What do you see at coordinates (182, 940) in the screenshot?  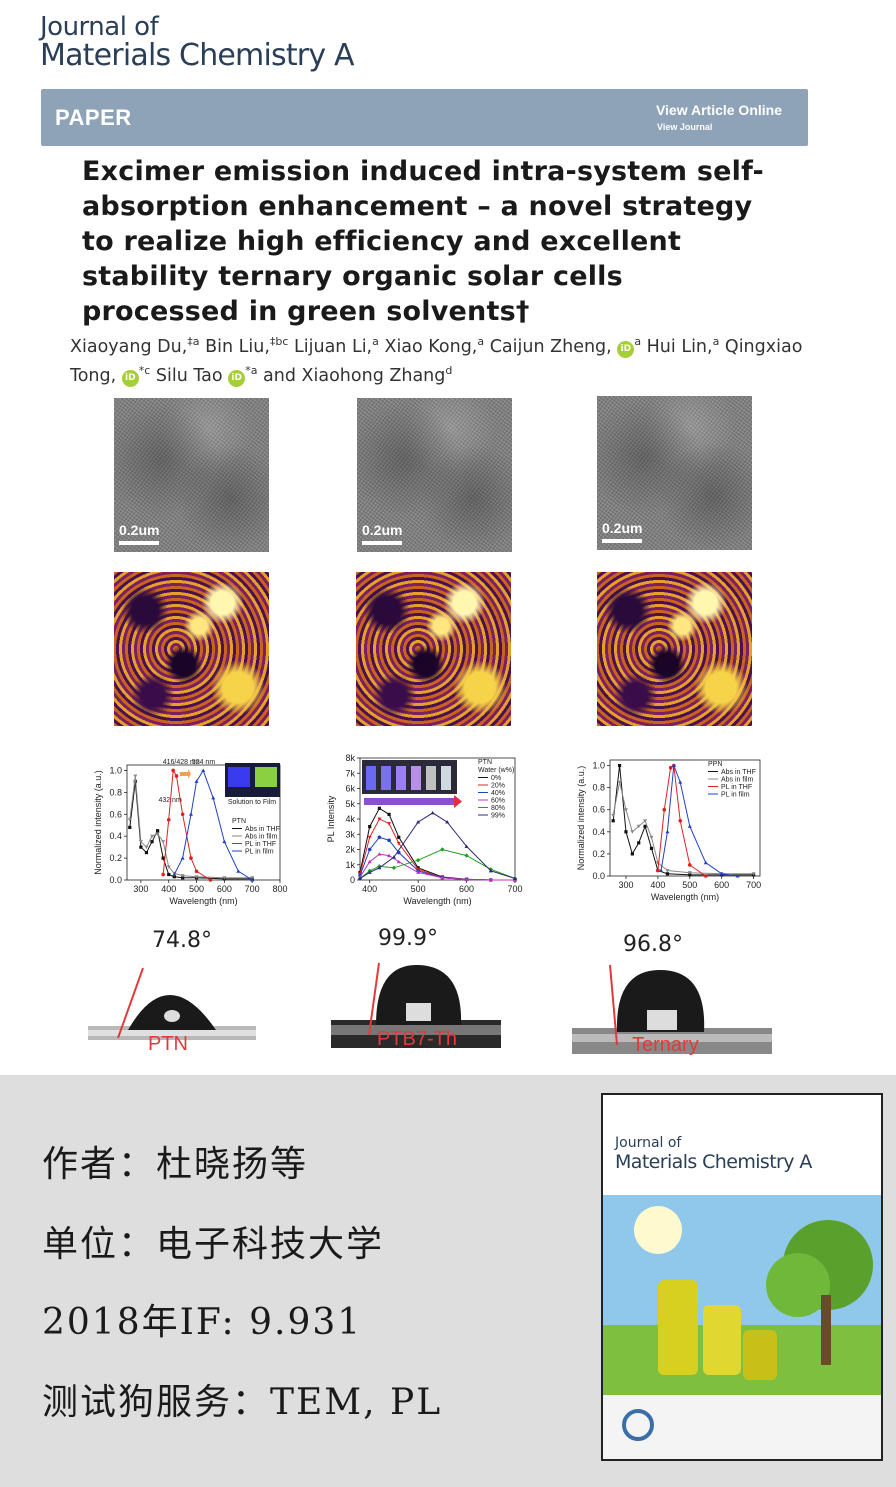 I see `contact-angle-value: 74.8°` at bounding box center [182, 940].